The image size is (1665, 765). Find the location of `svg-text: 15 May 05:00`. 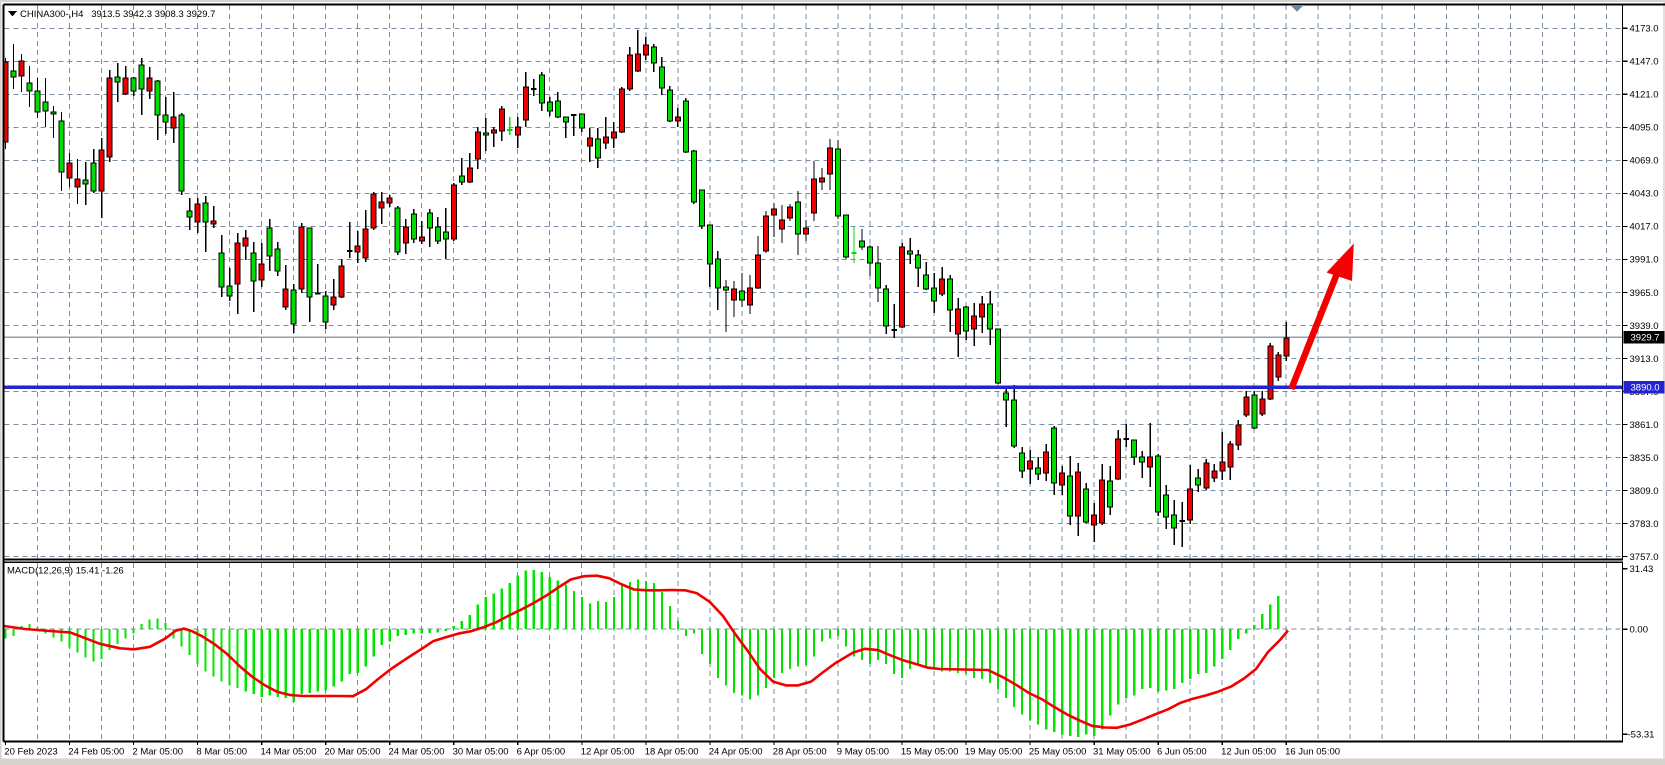

svg-text: 15 May 05:00 is located at coordinates (930, 752).